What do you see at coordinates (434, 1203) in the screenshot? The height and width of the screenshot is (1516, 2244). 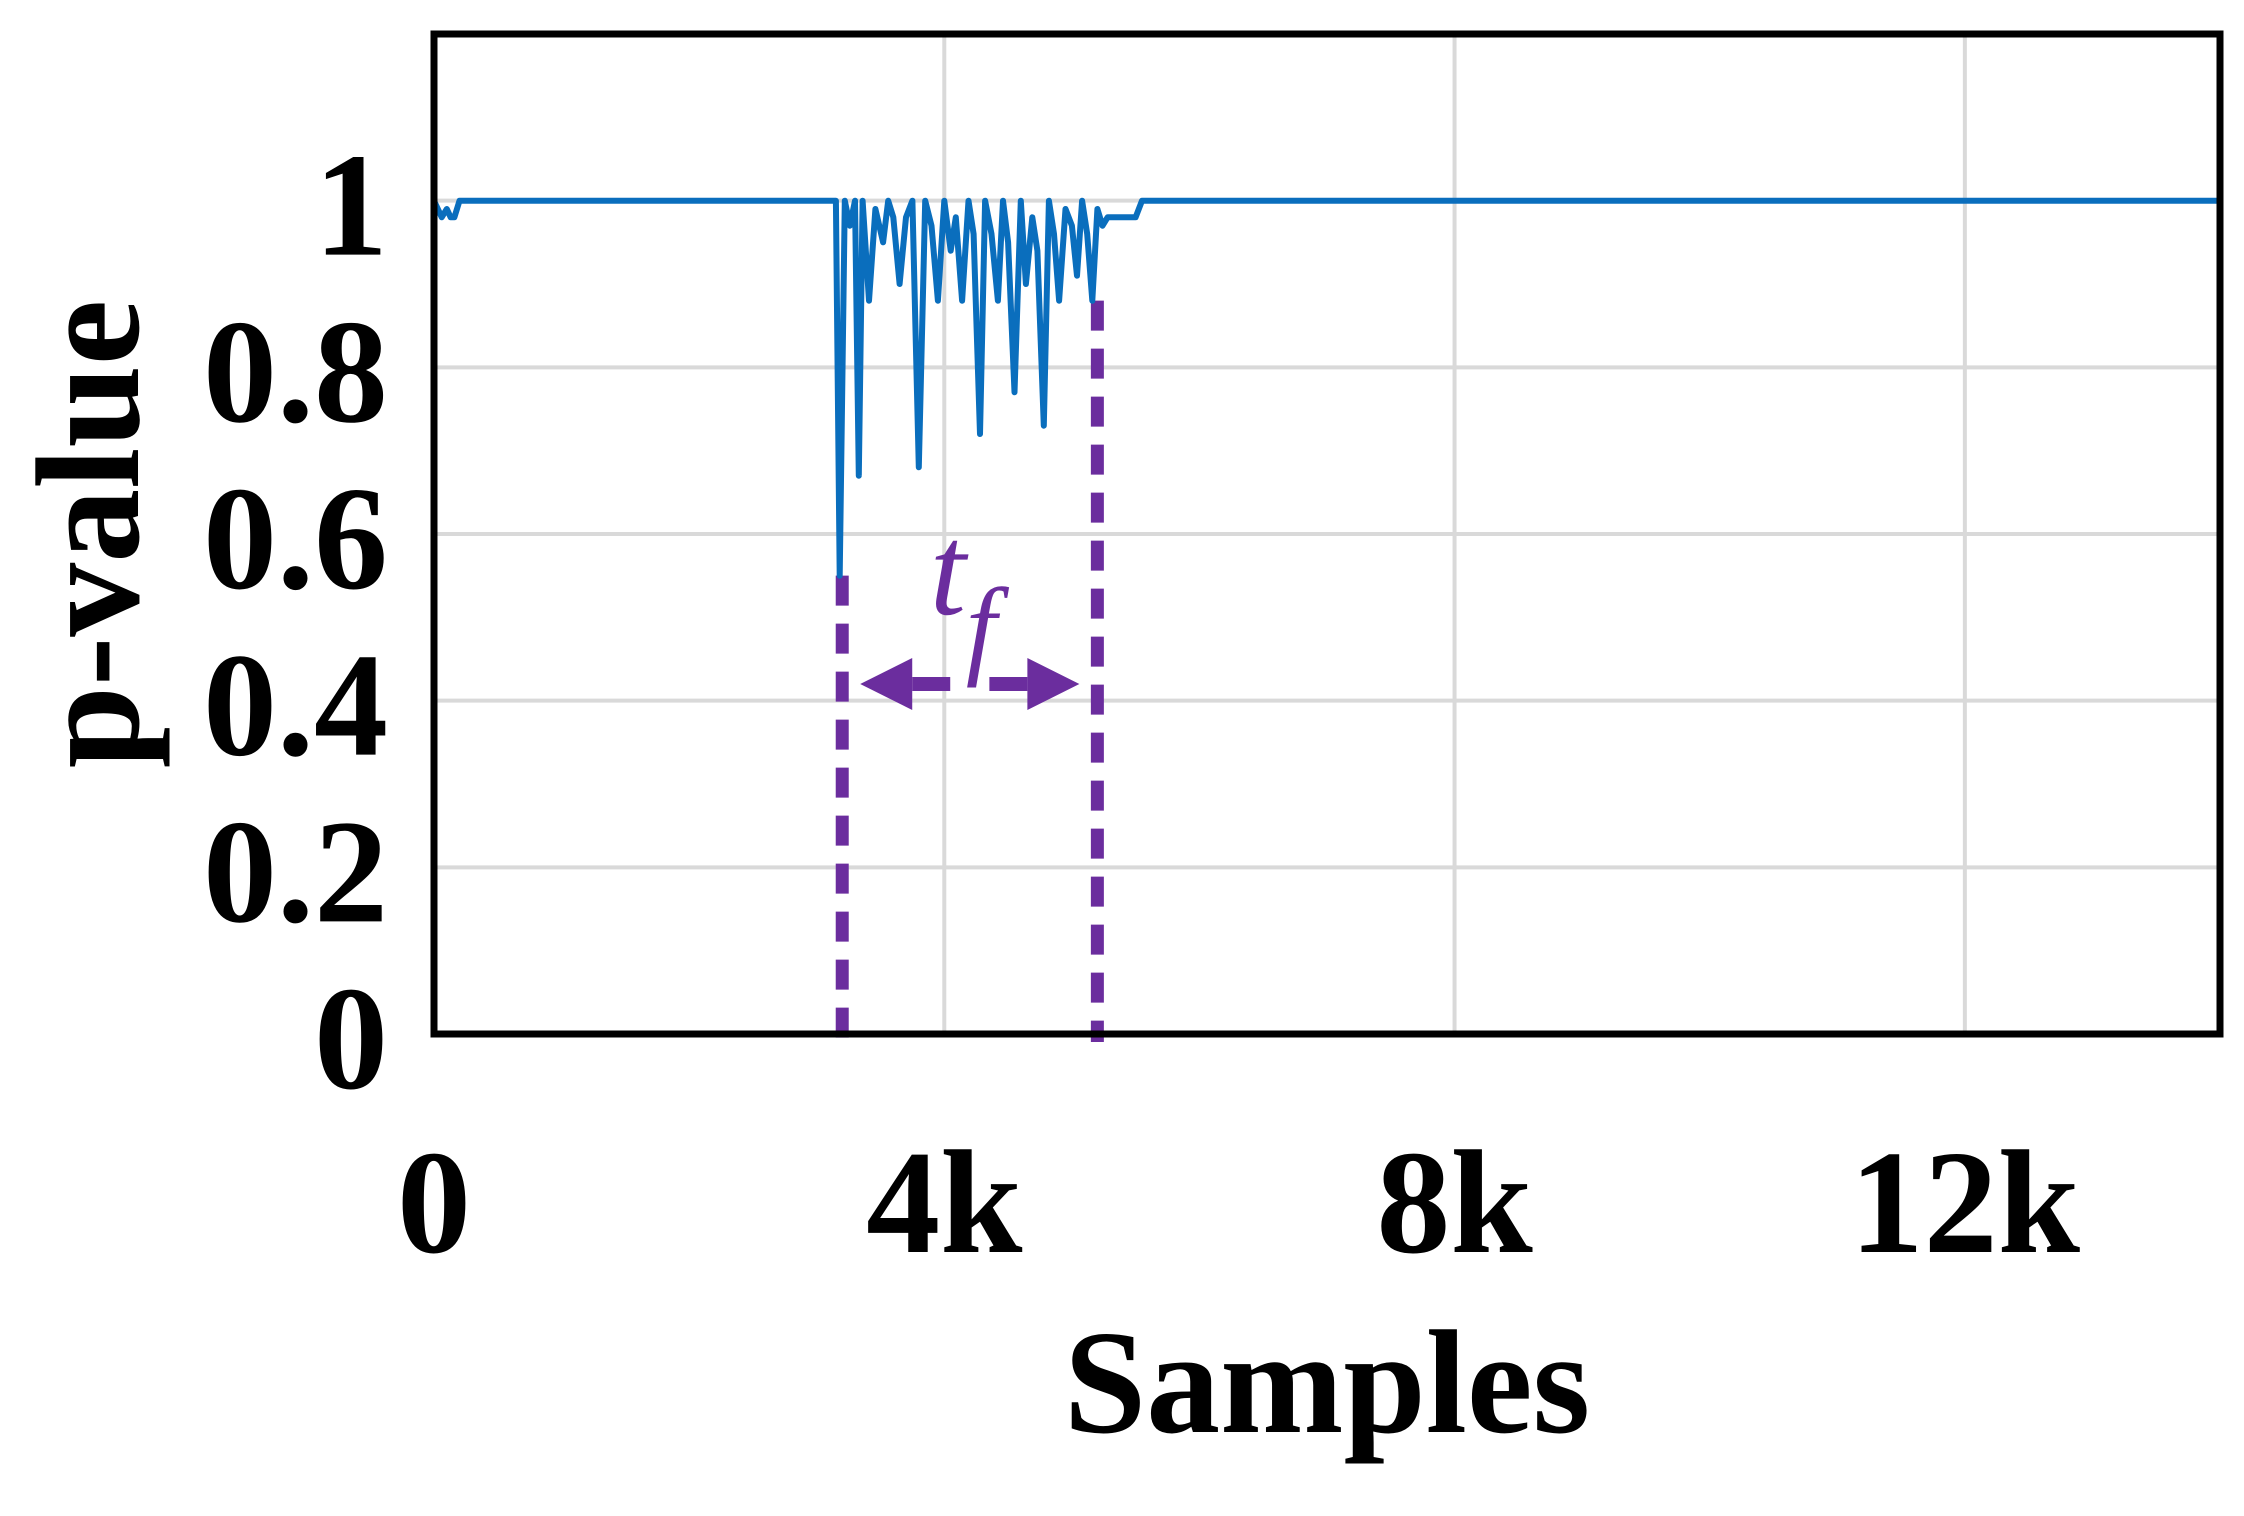 I see `x-tick-label: 0` at bounding box center [434, 1203].